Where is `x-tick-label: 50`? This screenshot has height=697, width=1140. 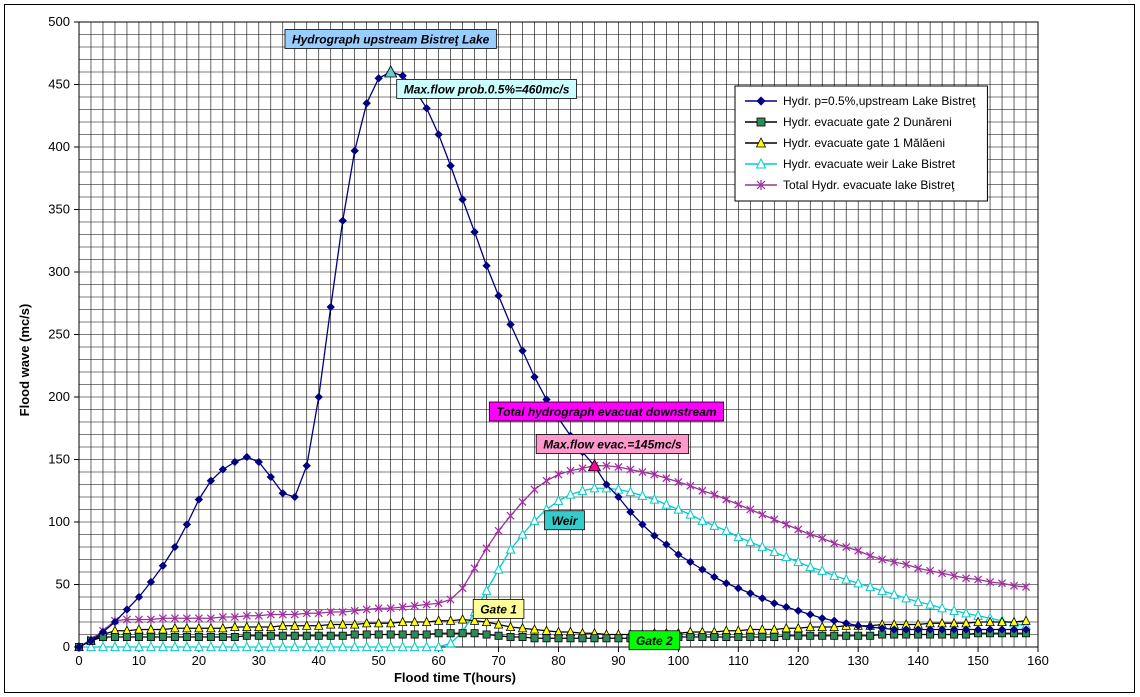 x-tick-label: 50 is located at coordinates (378, 660).